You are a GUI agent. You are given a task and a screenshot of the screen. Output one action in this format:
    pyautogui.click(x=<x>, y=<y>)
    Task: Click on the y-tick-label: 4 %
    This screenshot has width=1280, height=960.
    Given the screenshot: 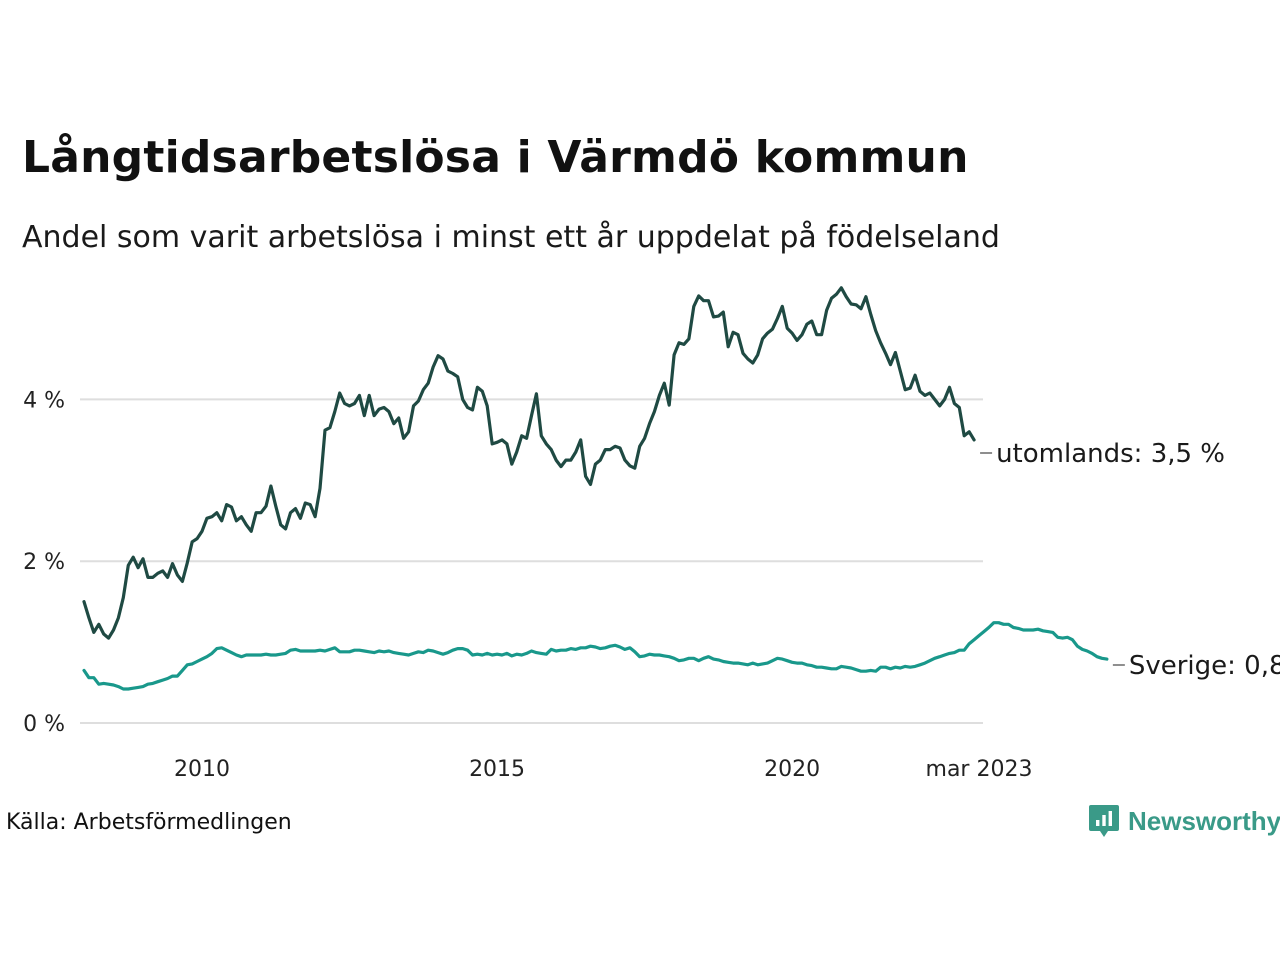 What is the action you would take?
    pyautogui.click(x=44, y=400)
    